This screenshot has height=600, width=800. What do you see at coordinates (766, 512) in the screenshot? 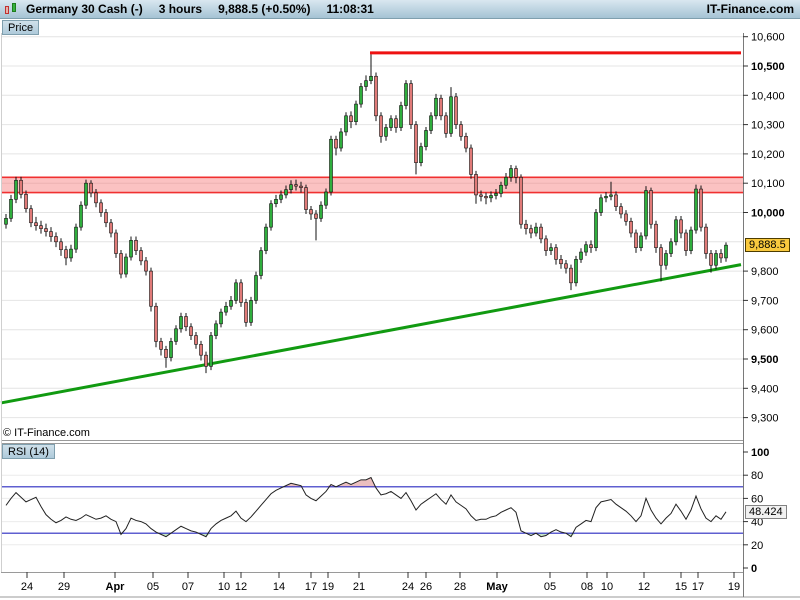
I see `rsi-value-badge: 48.424` at bounding box center [766, 512].